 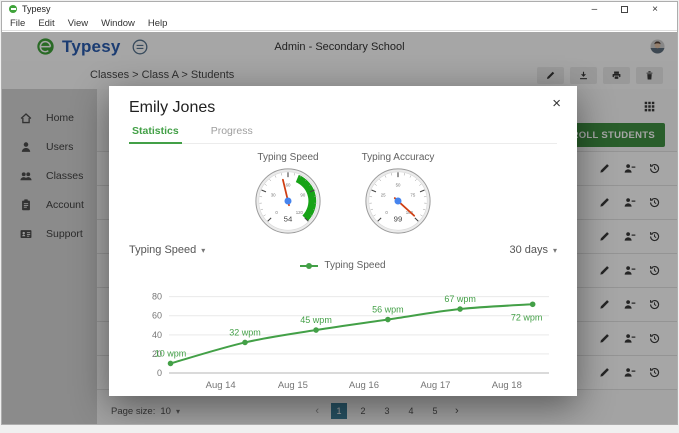 What do you see at coordinates (343, 134) in the screenshot?
I see `modal-tabs: Statistics Progress` at bounding box center [343, 134].